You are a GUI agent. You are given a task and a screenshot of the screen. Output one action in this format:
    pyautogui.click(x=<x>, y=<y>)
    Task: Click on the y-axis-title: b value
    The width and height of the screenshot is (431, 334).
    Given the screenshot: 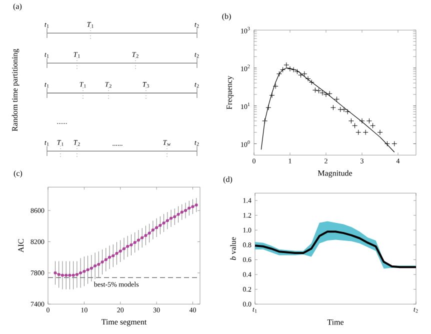 What is the action you would take?
    pyautogui.click(x=233, y=248)
    